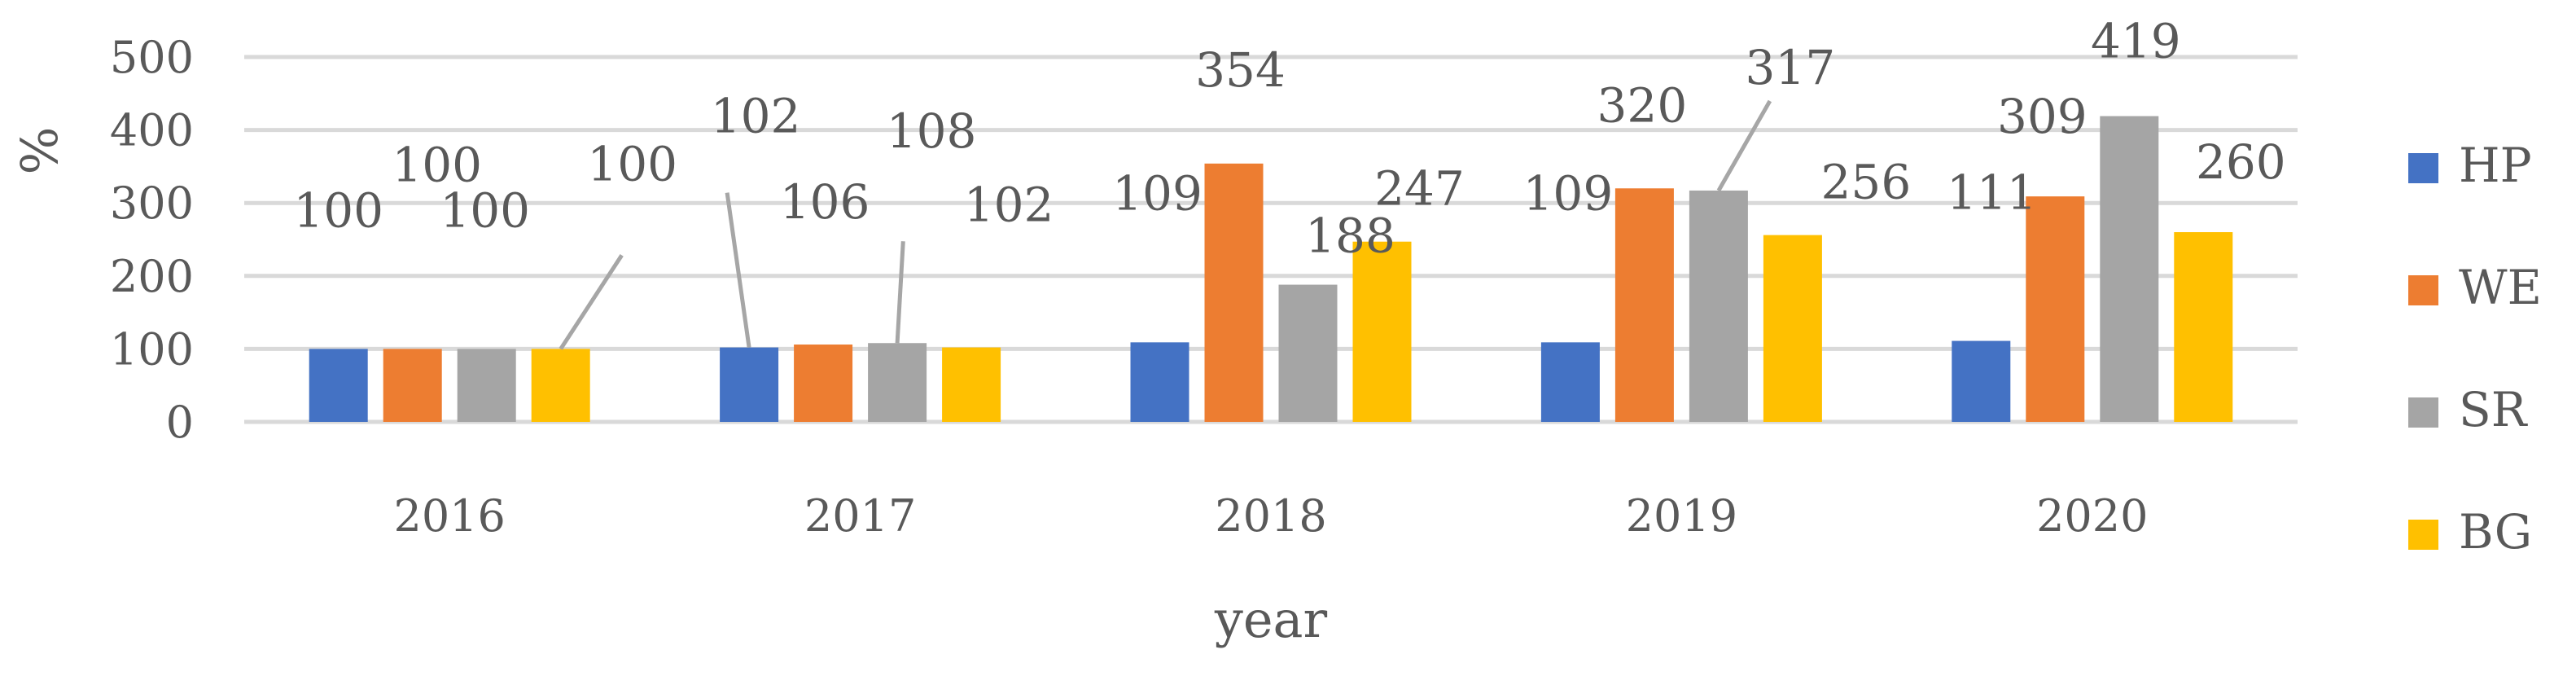  What do you see at coordinates (2203, 327) in the screenshot?
I see `bar-bg-2020` at bounding box center [2203, 327].